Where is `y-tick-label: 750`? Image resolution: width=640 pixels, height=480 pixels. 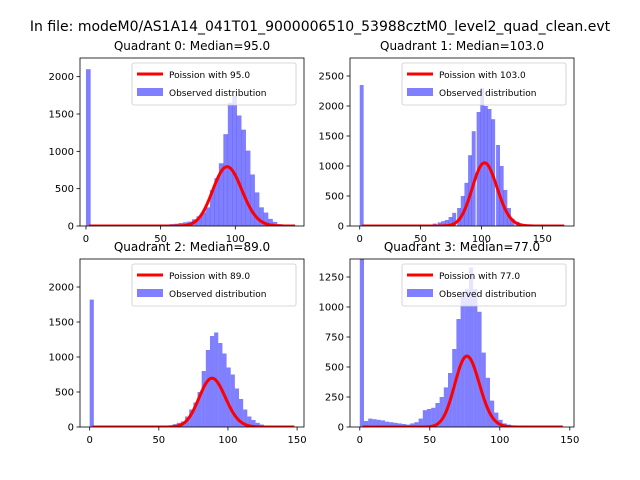 y-tick-label: 750 is located at coordinates (334, 338).